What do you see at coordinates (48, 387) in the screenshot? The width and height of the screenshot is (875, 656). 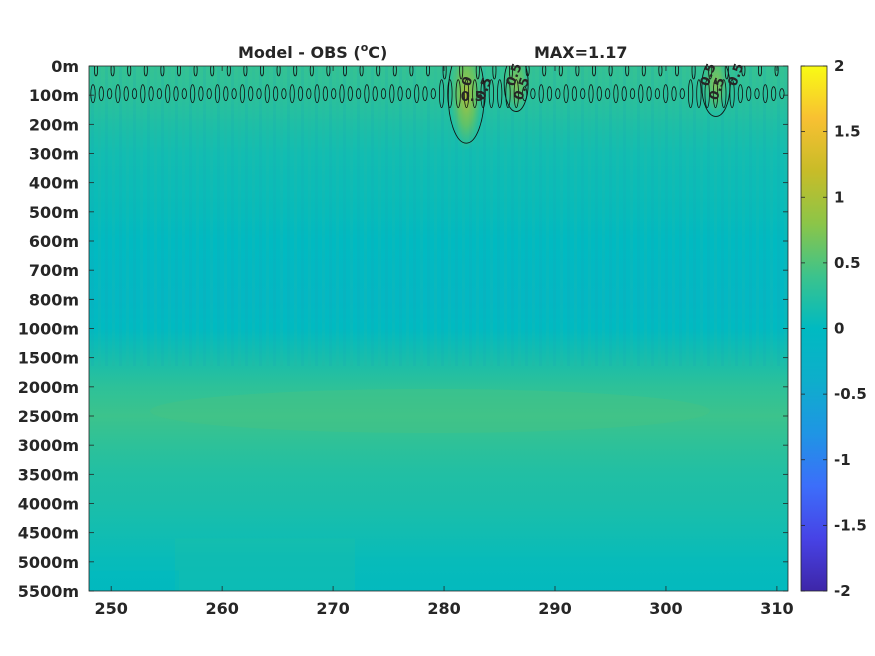 I see `y-tick-label: 2000m` at bounding box center [48, 387].